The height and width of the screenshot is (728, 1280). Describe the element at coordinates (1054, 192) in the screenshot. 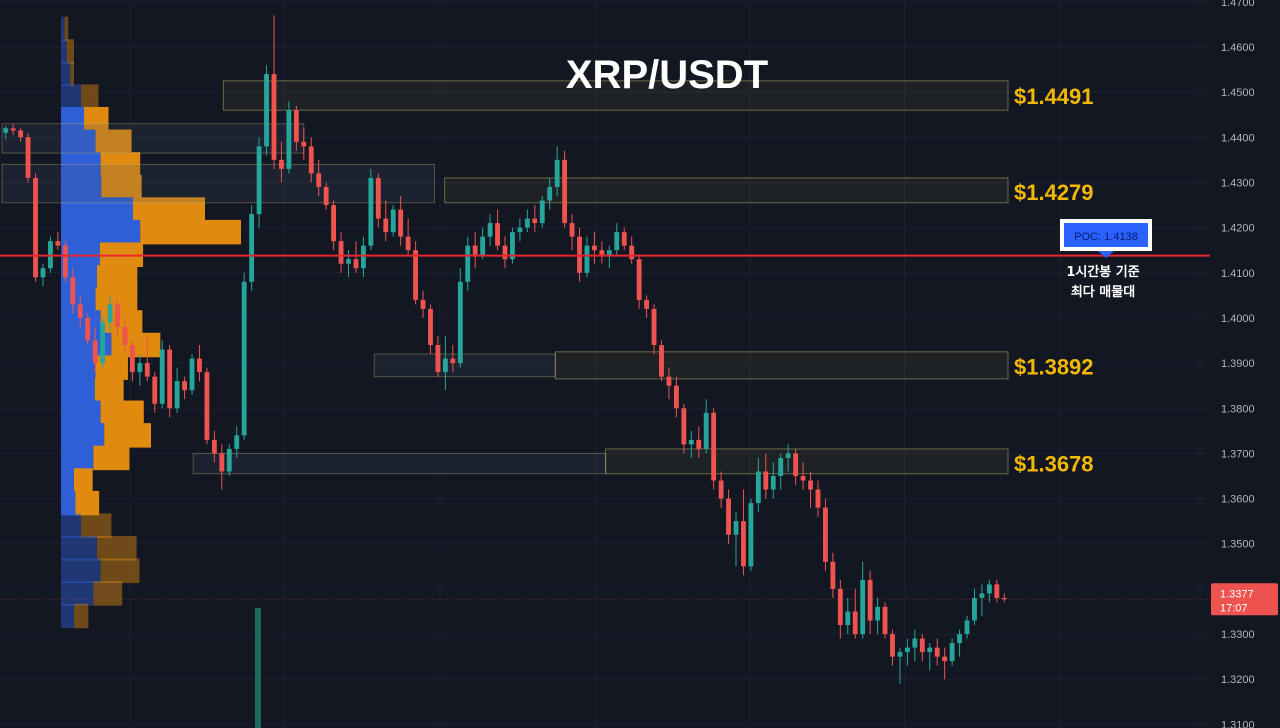

I see `level-label: $1.4279` at that location.